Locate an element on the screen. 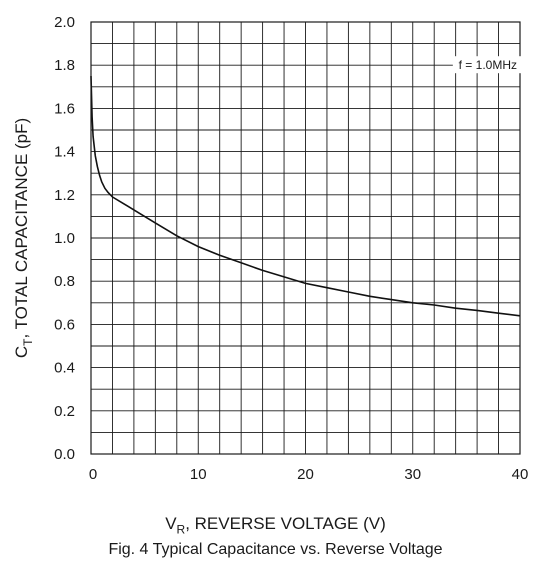  x-tick-label: 0 is located at coordinates (93, 474).